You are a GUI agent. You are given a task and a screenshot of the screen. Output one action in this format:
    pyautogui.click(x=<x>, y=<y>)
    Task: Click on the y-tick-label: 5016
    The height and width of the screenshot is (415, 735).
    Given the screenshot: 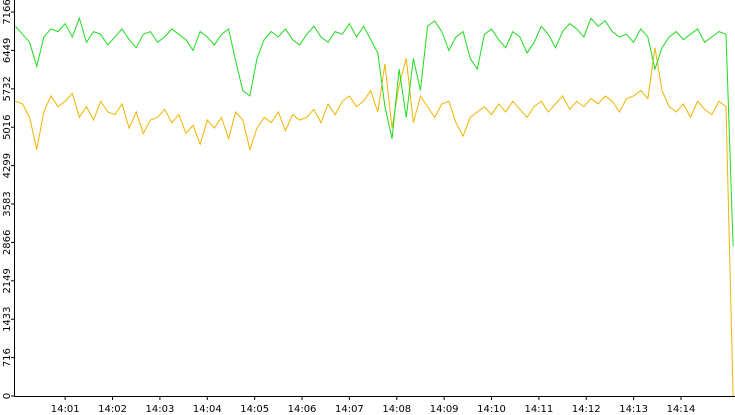 What is the action you would take?
    pyautogui.click(x=7, y=126)
    